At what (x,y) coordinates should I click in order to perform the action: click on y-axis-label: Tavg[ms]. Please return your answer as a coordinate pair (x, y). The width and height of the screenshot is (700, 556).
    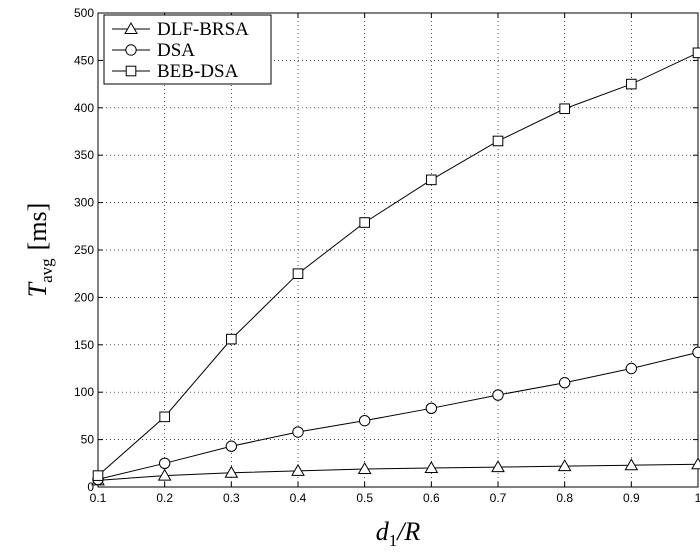
    Looking at the image, I should click on (39, 250).